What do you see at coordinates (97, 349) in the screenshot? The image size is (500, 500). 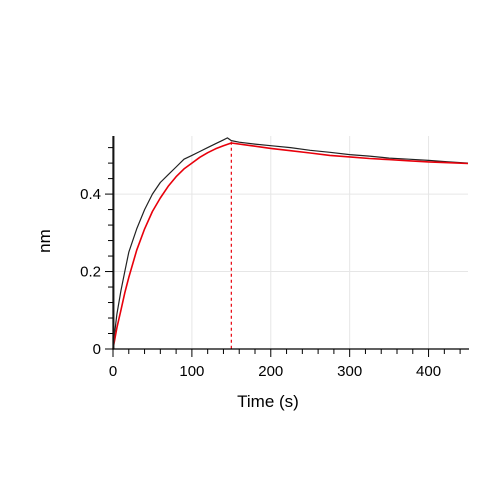 I see `y-tick-label: 0` at bounding box center [97, 349].